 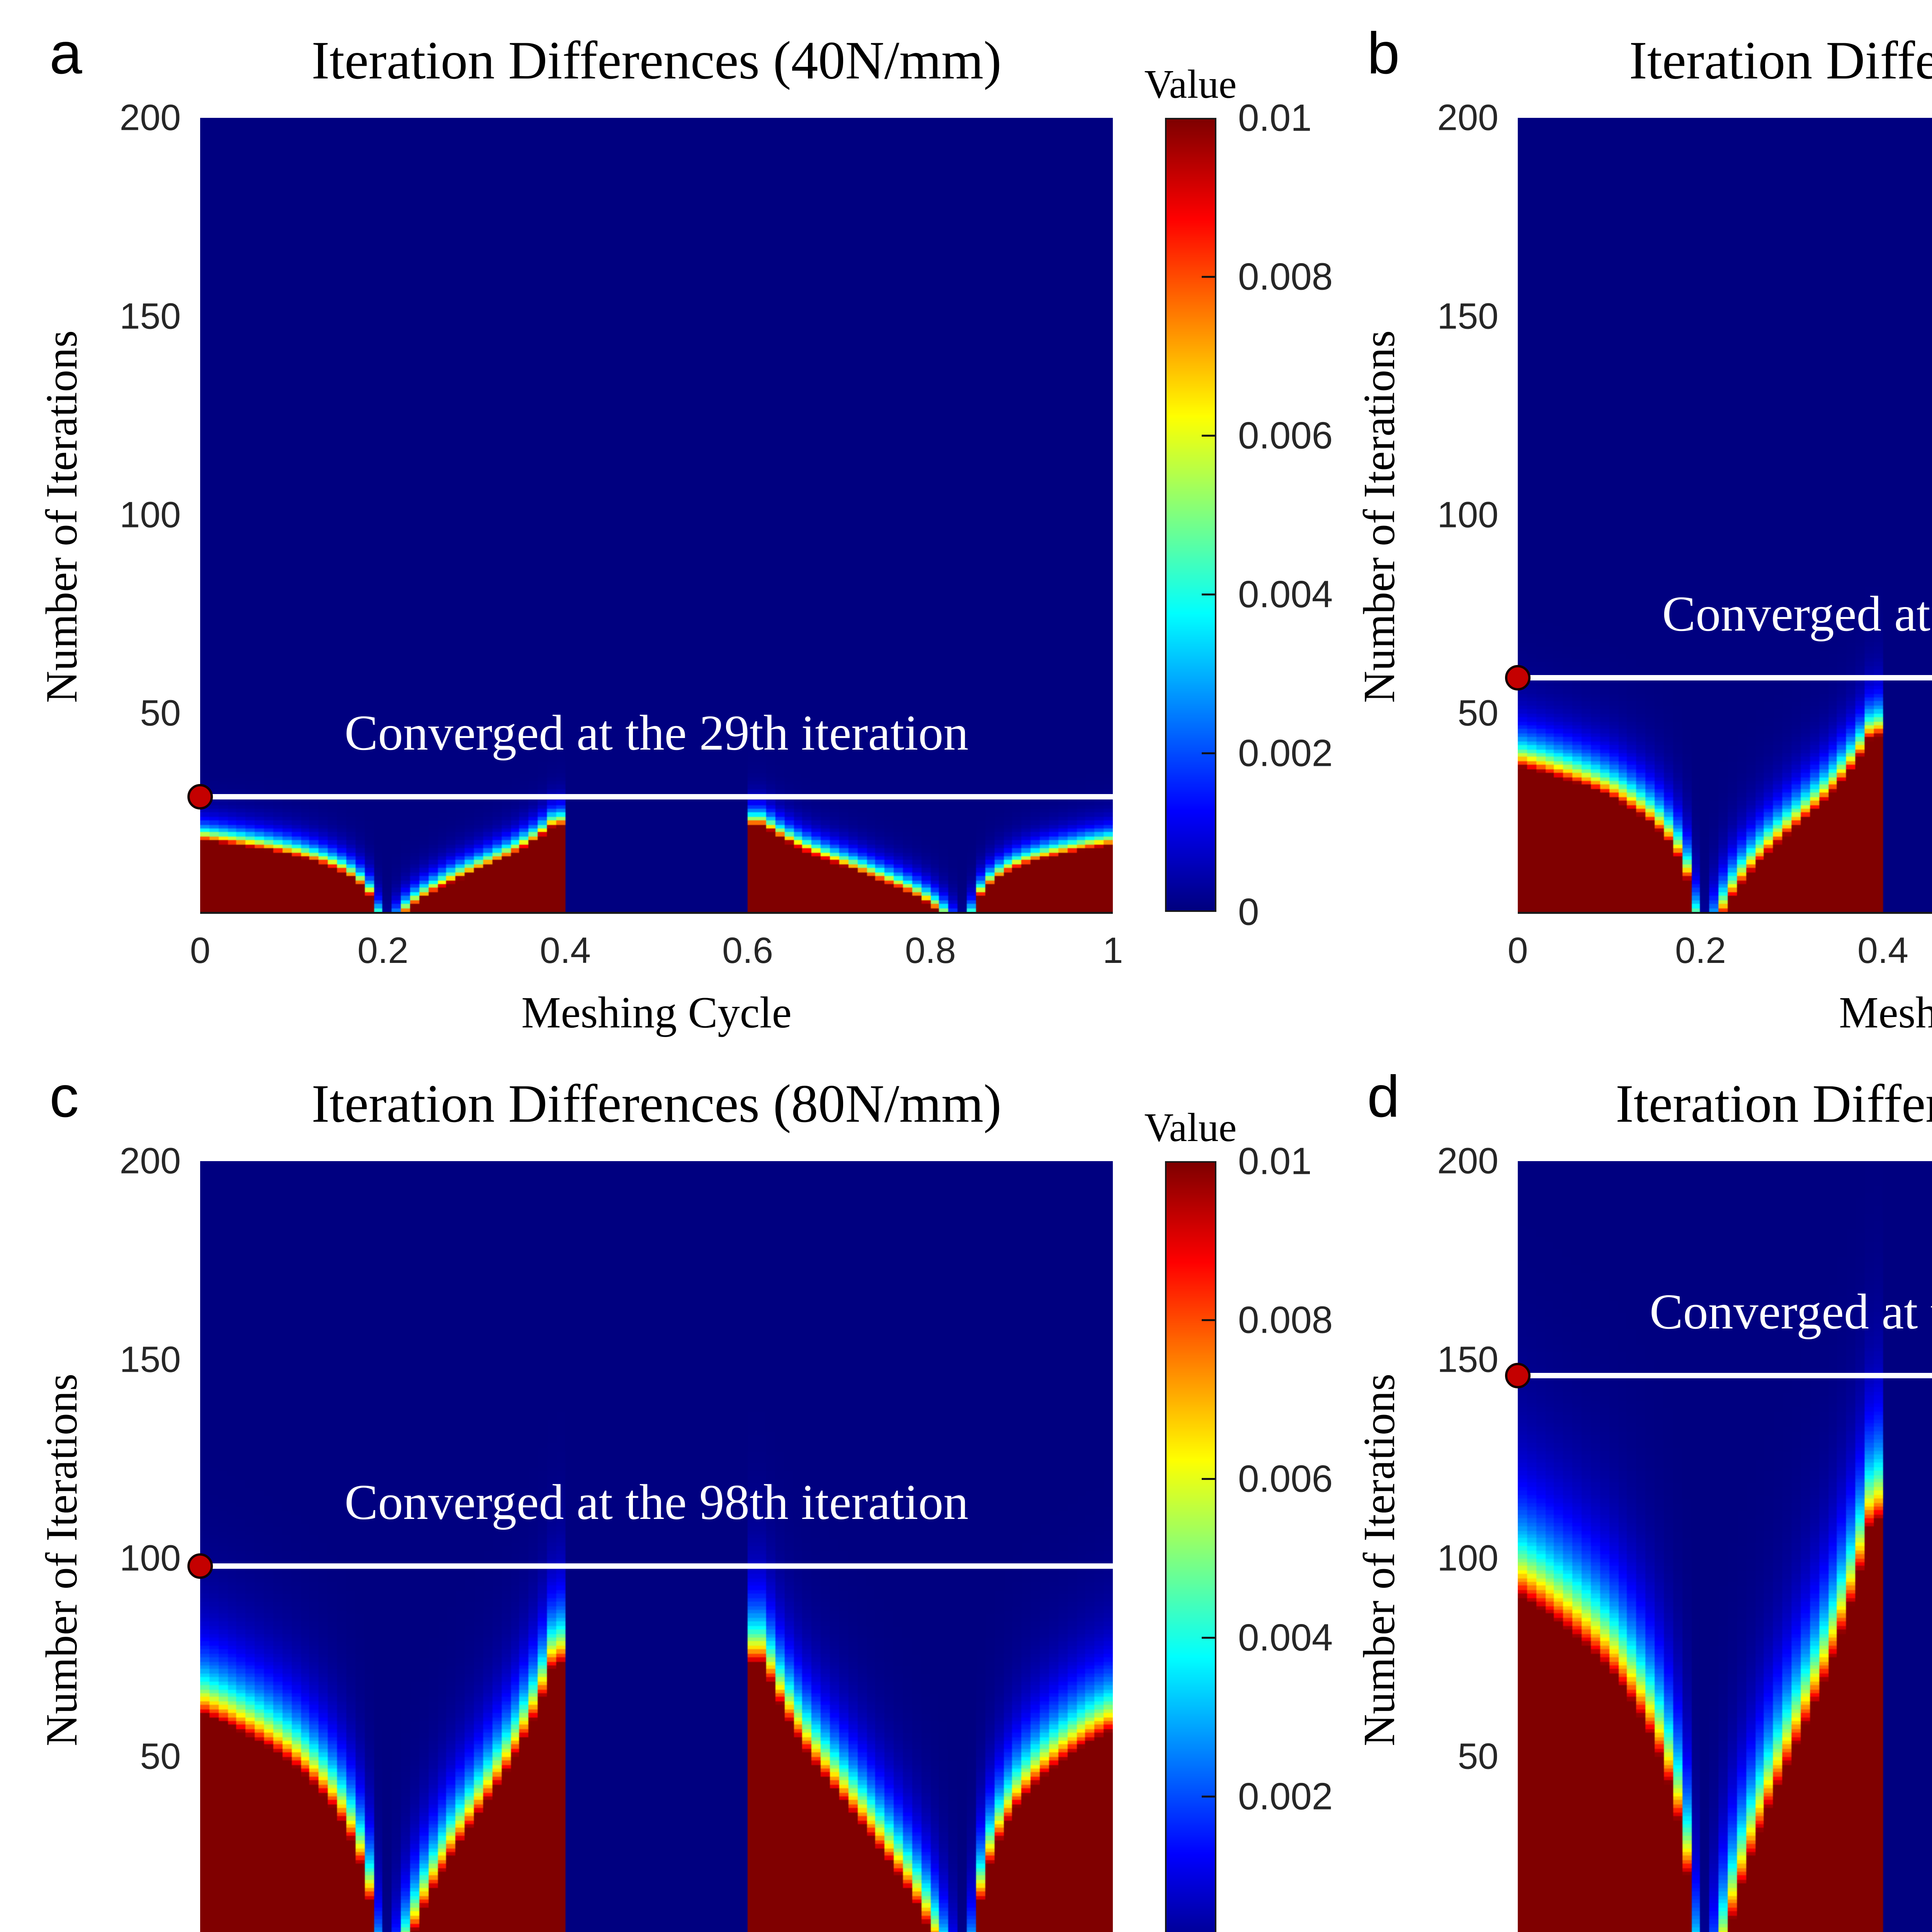 I want to click on panel-title: Iteration Differences (40N/mm), so click(x=656, y=61).